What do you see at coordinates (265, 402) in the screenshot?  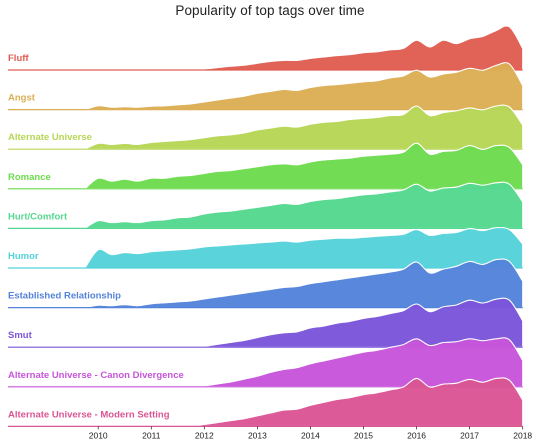 I see `ridge-series: Alternate Universe - Modern Setting` at bounding box center [265, 402].